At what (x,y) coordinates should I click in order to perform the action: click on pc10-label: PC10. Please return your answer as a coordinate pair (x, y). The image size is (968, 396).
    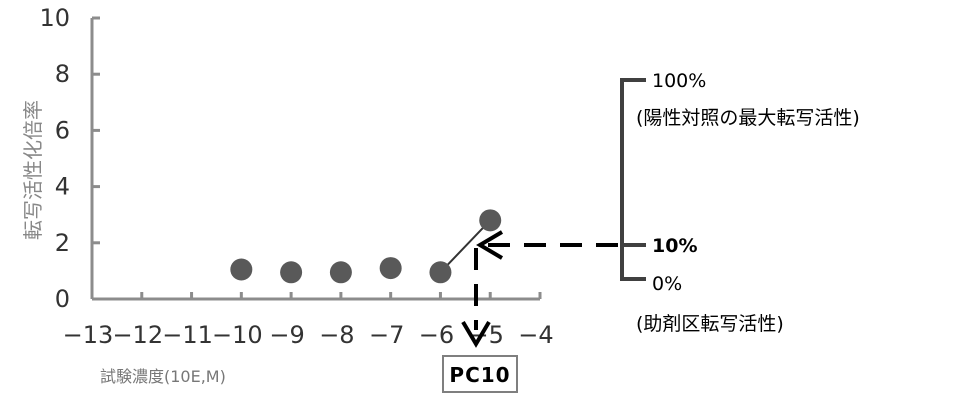
    Looking at the image, I should click on (479, 375).